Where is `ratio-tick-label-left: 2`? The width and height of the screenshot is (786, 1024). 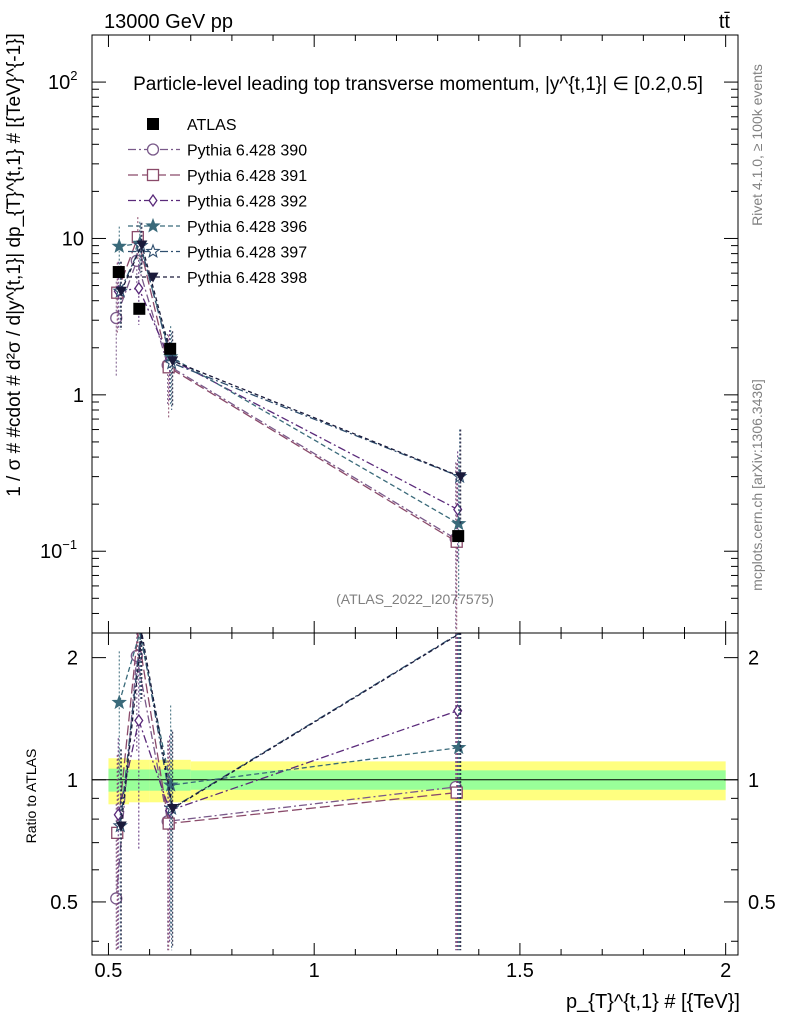
ratio-tick-label-left: 2 is located at coordinates (72, 659).